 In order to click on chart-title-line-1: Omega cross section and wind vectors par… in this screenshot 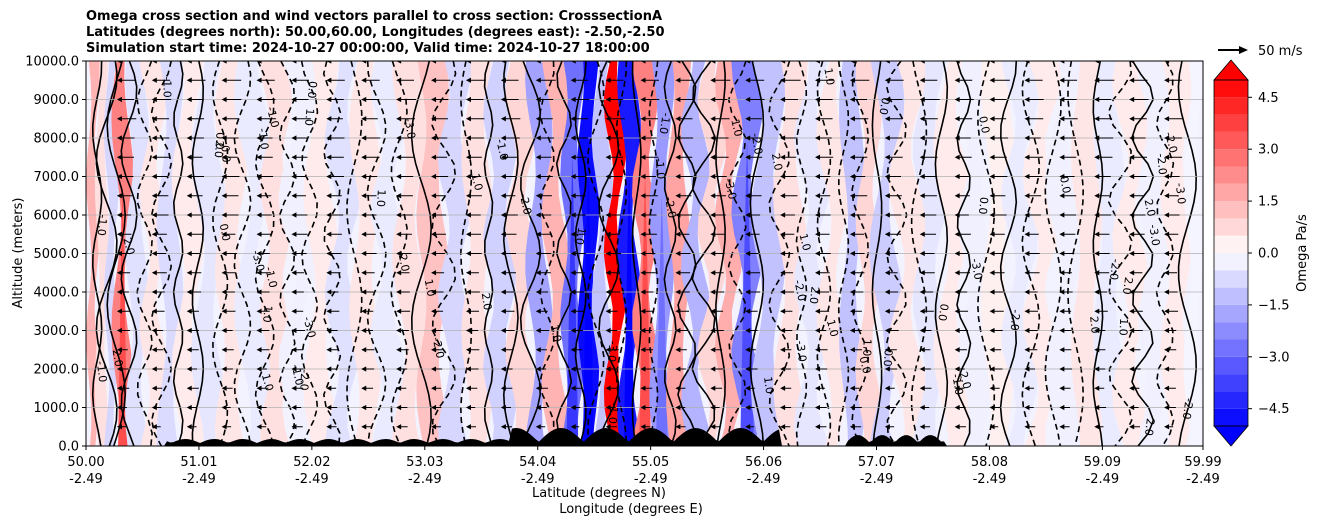, I will do `click(374, 16)`.